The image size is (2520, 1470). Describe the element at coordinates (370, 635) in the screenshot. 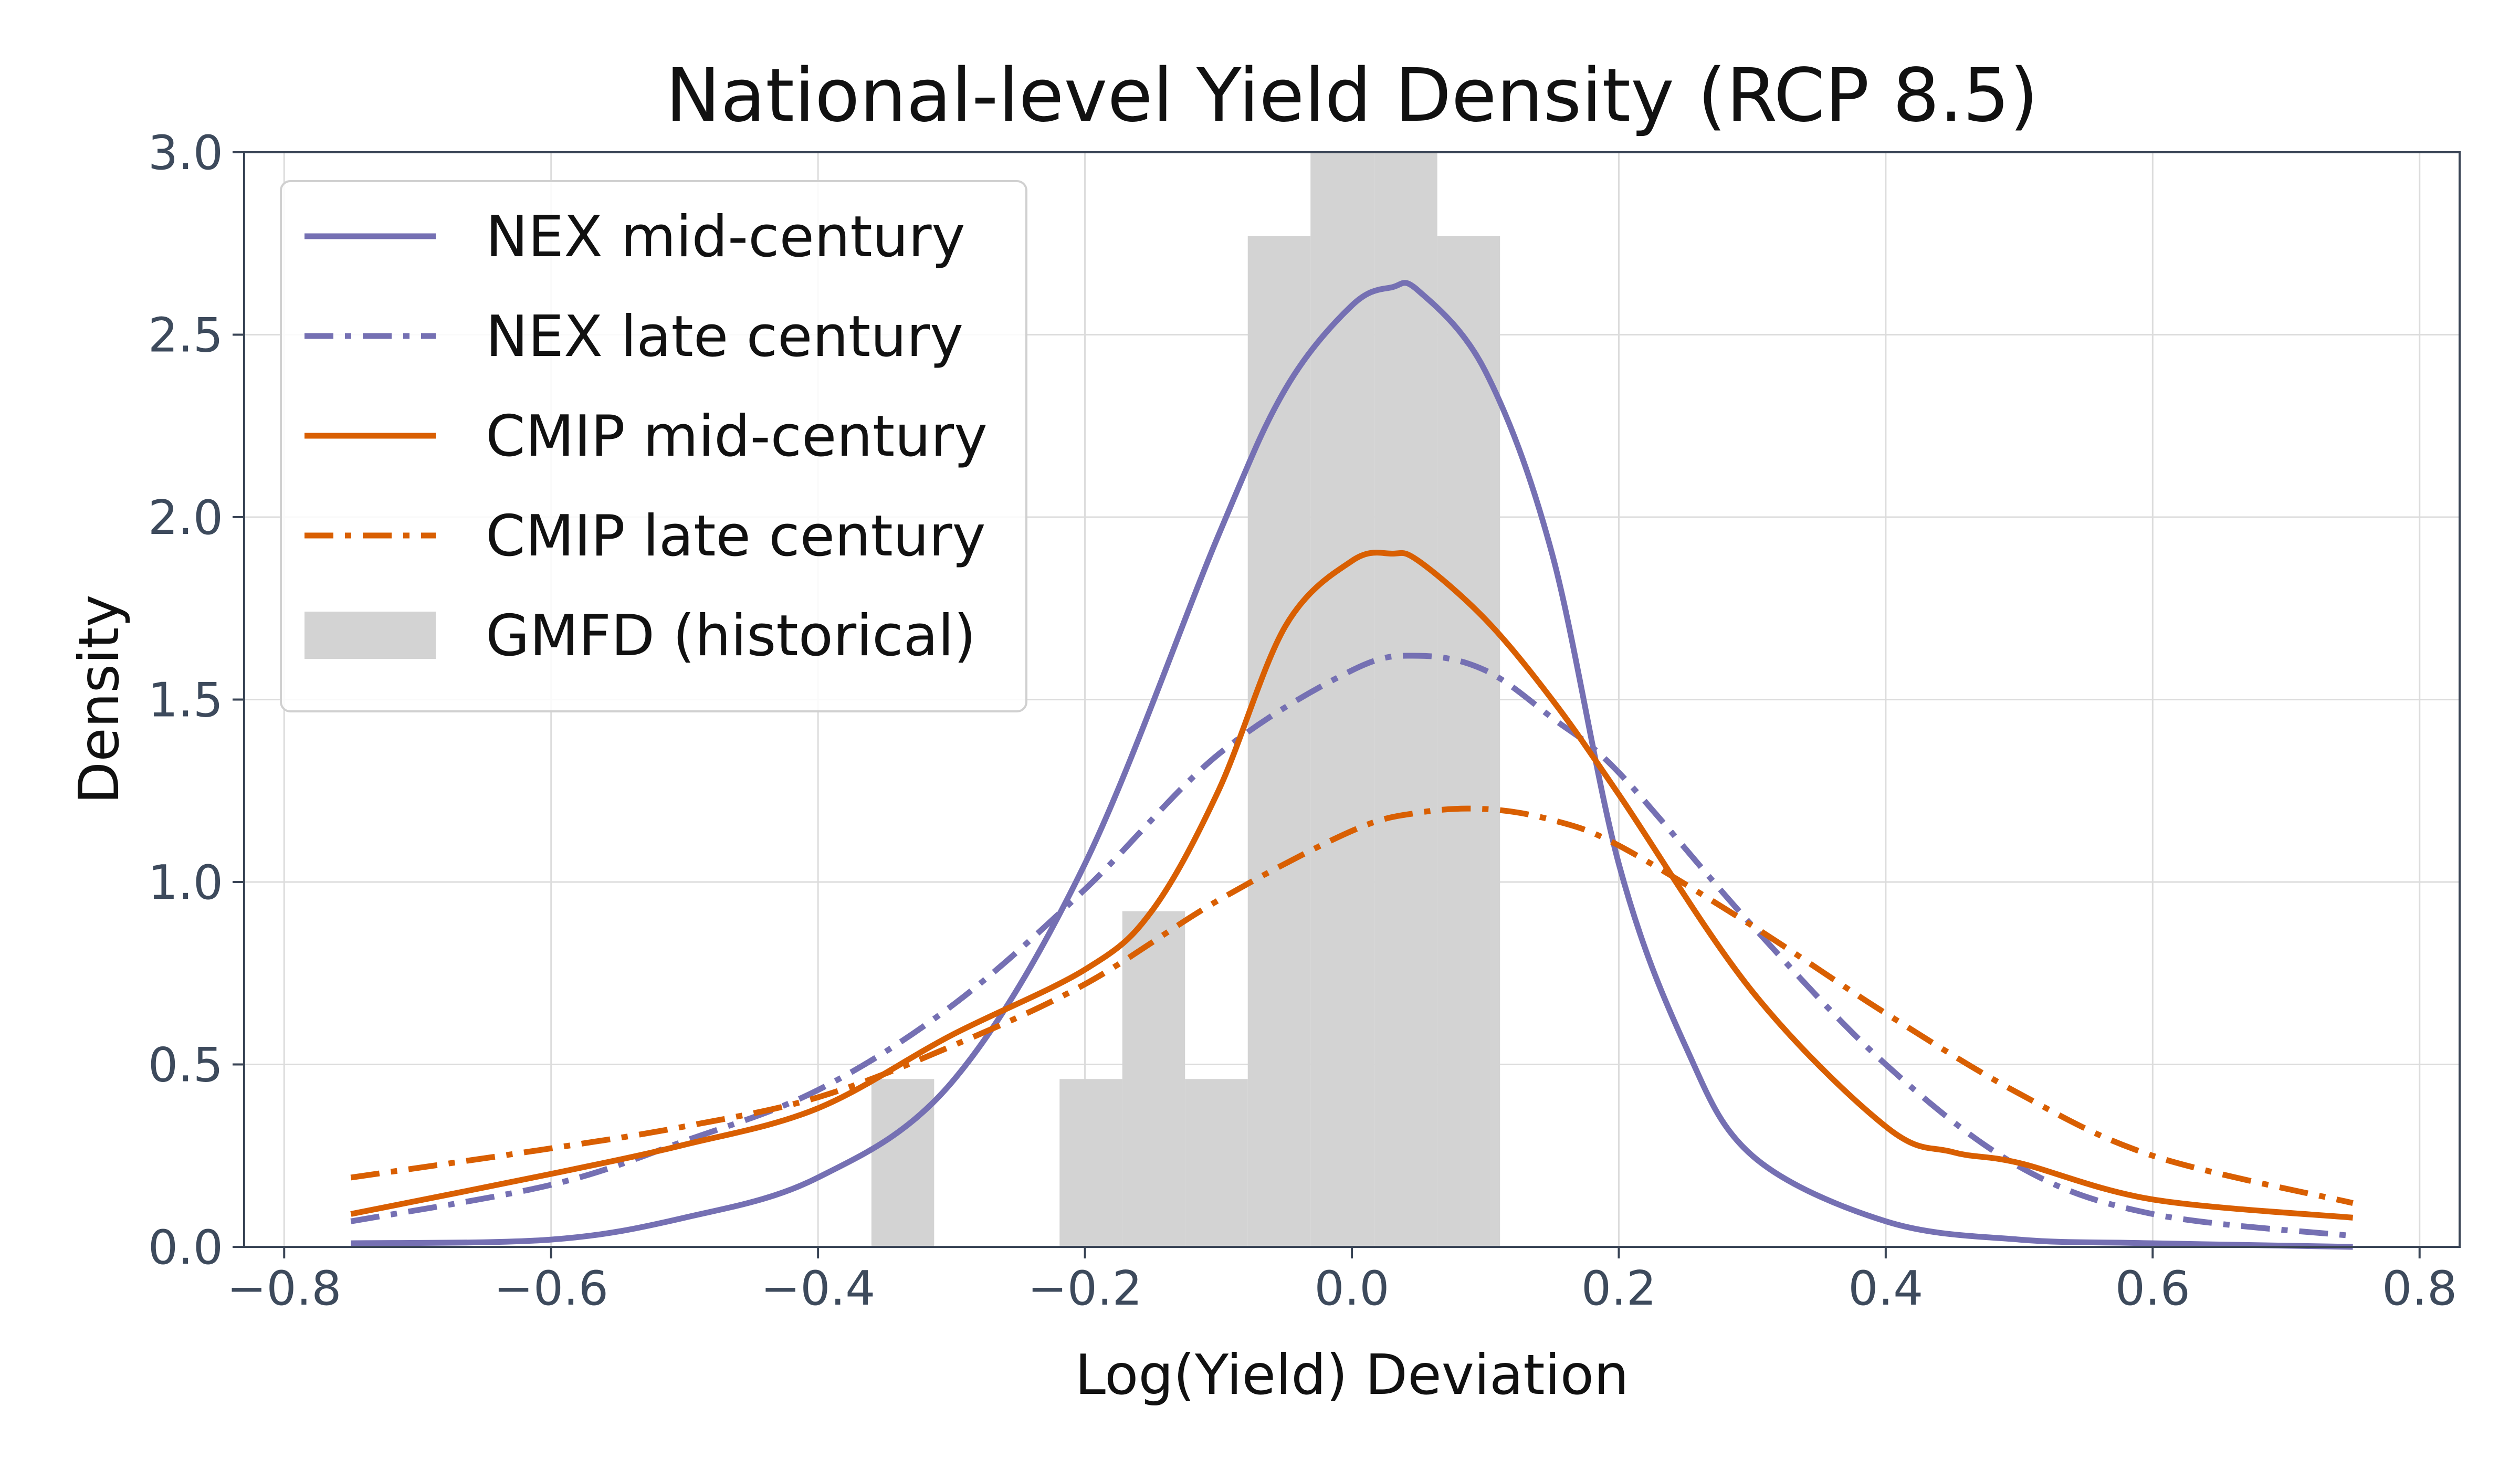

I see `legend-swatch` at that location.